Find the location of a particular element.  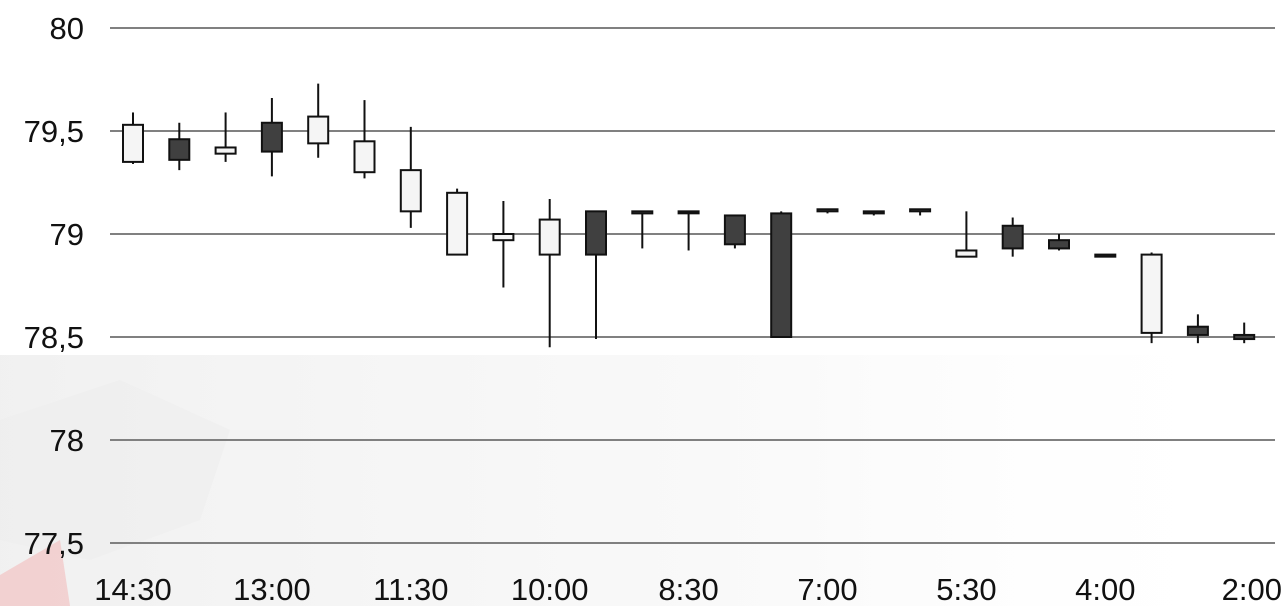

x-tick-label: 11:30 is located at coordinates (410, 589).